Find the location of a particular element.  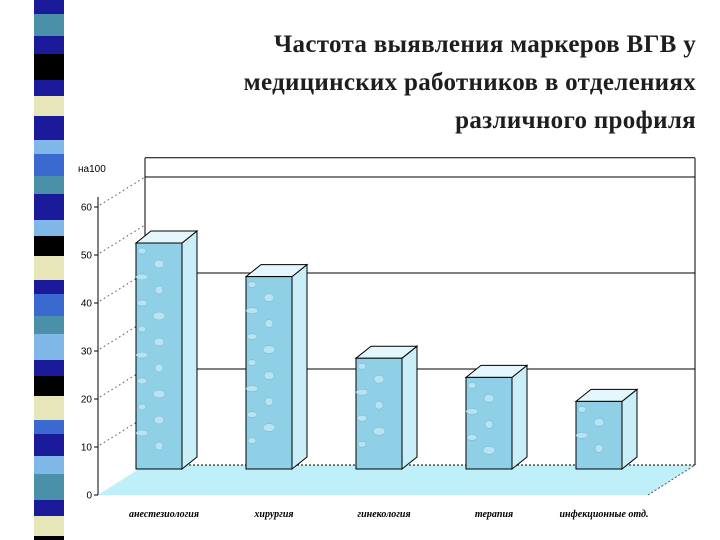

y-tick-label: 10 is located at coordinates (87, 448).